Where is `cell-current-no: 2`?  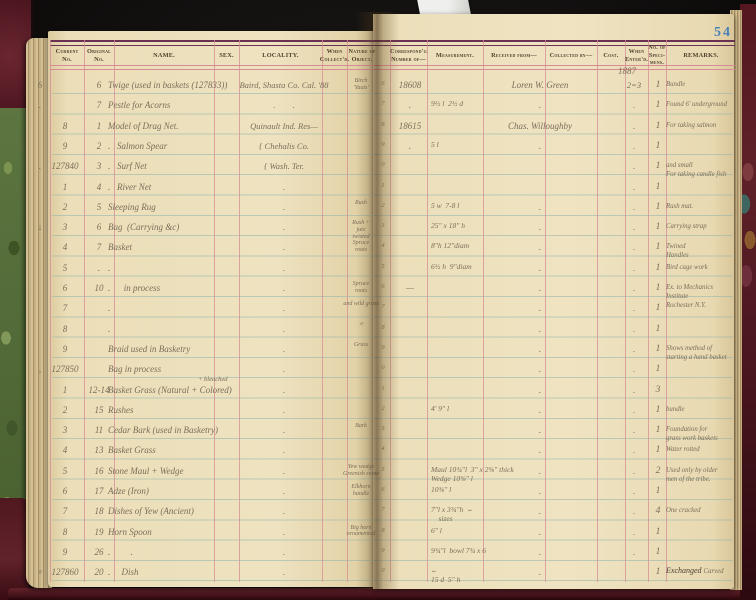
cell-current-no: 2 is located at coordinates (65, 206).